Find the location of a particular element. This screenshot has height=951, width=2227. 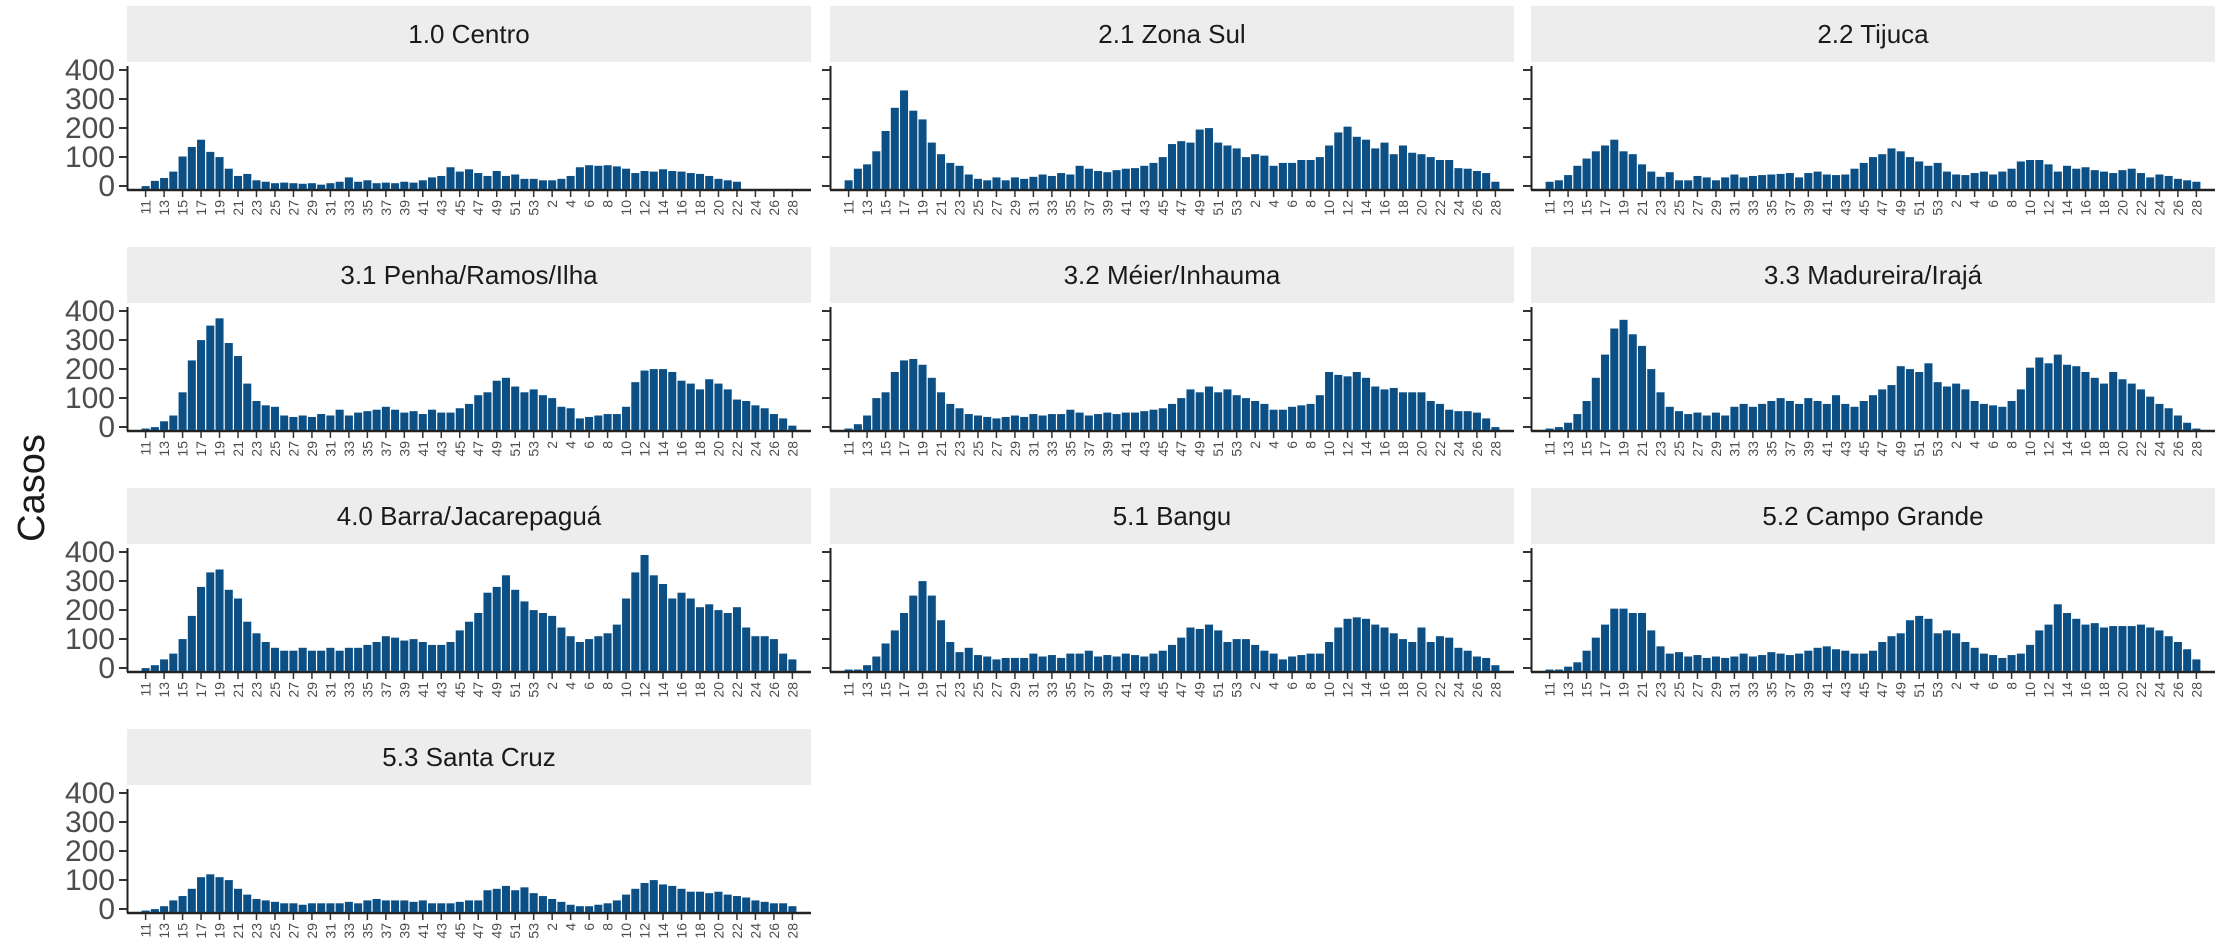

x-tick-label: 23 is located at coordinates (256, 208).